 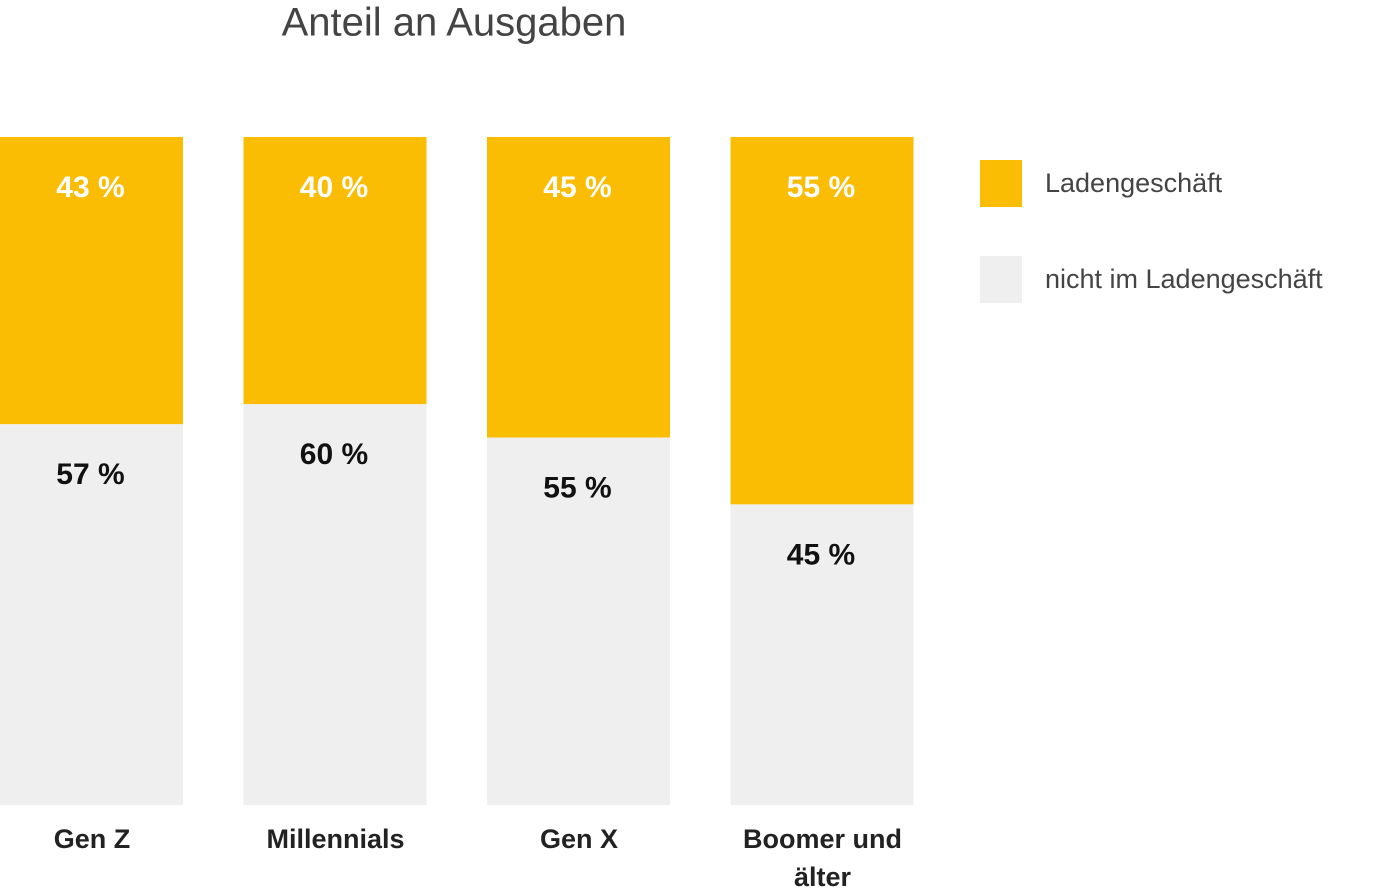 What do you see at coordinates (1184, 279) in the screenshot?
I see `legend-label: nicht im Ladengeschäft` at bounding box center [1184, 279].